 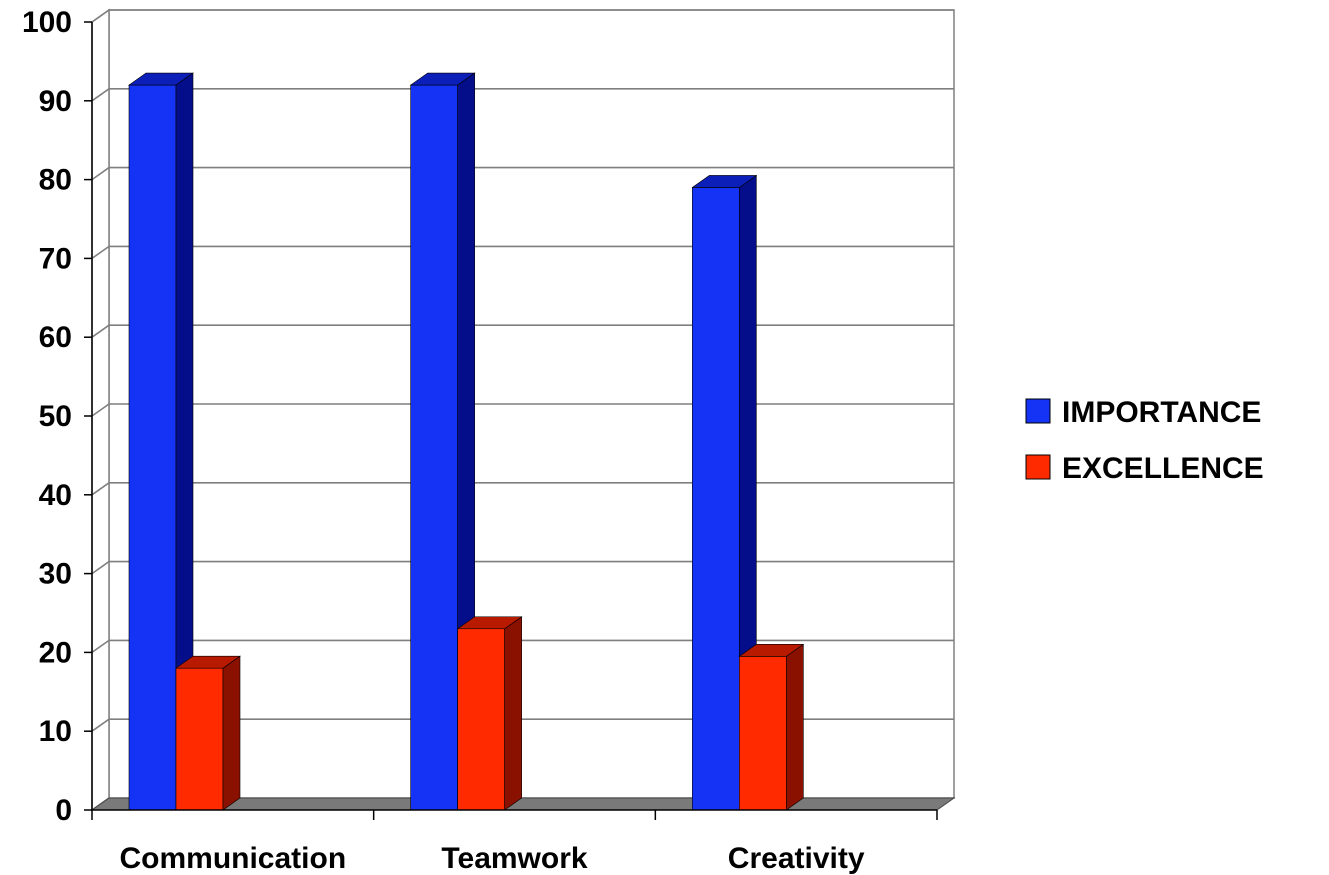 I want to click on y-tick-label: 0, so click(x=63, y=810).